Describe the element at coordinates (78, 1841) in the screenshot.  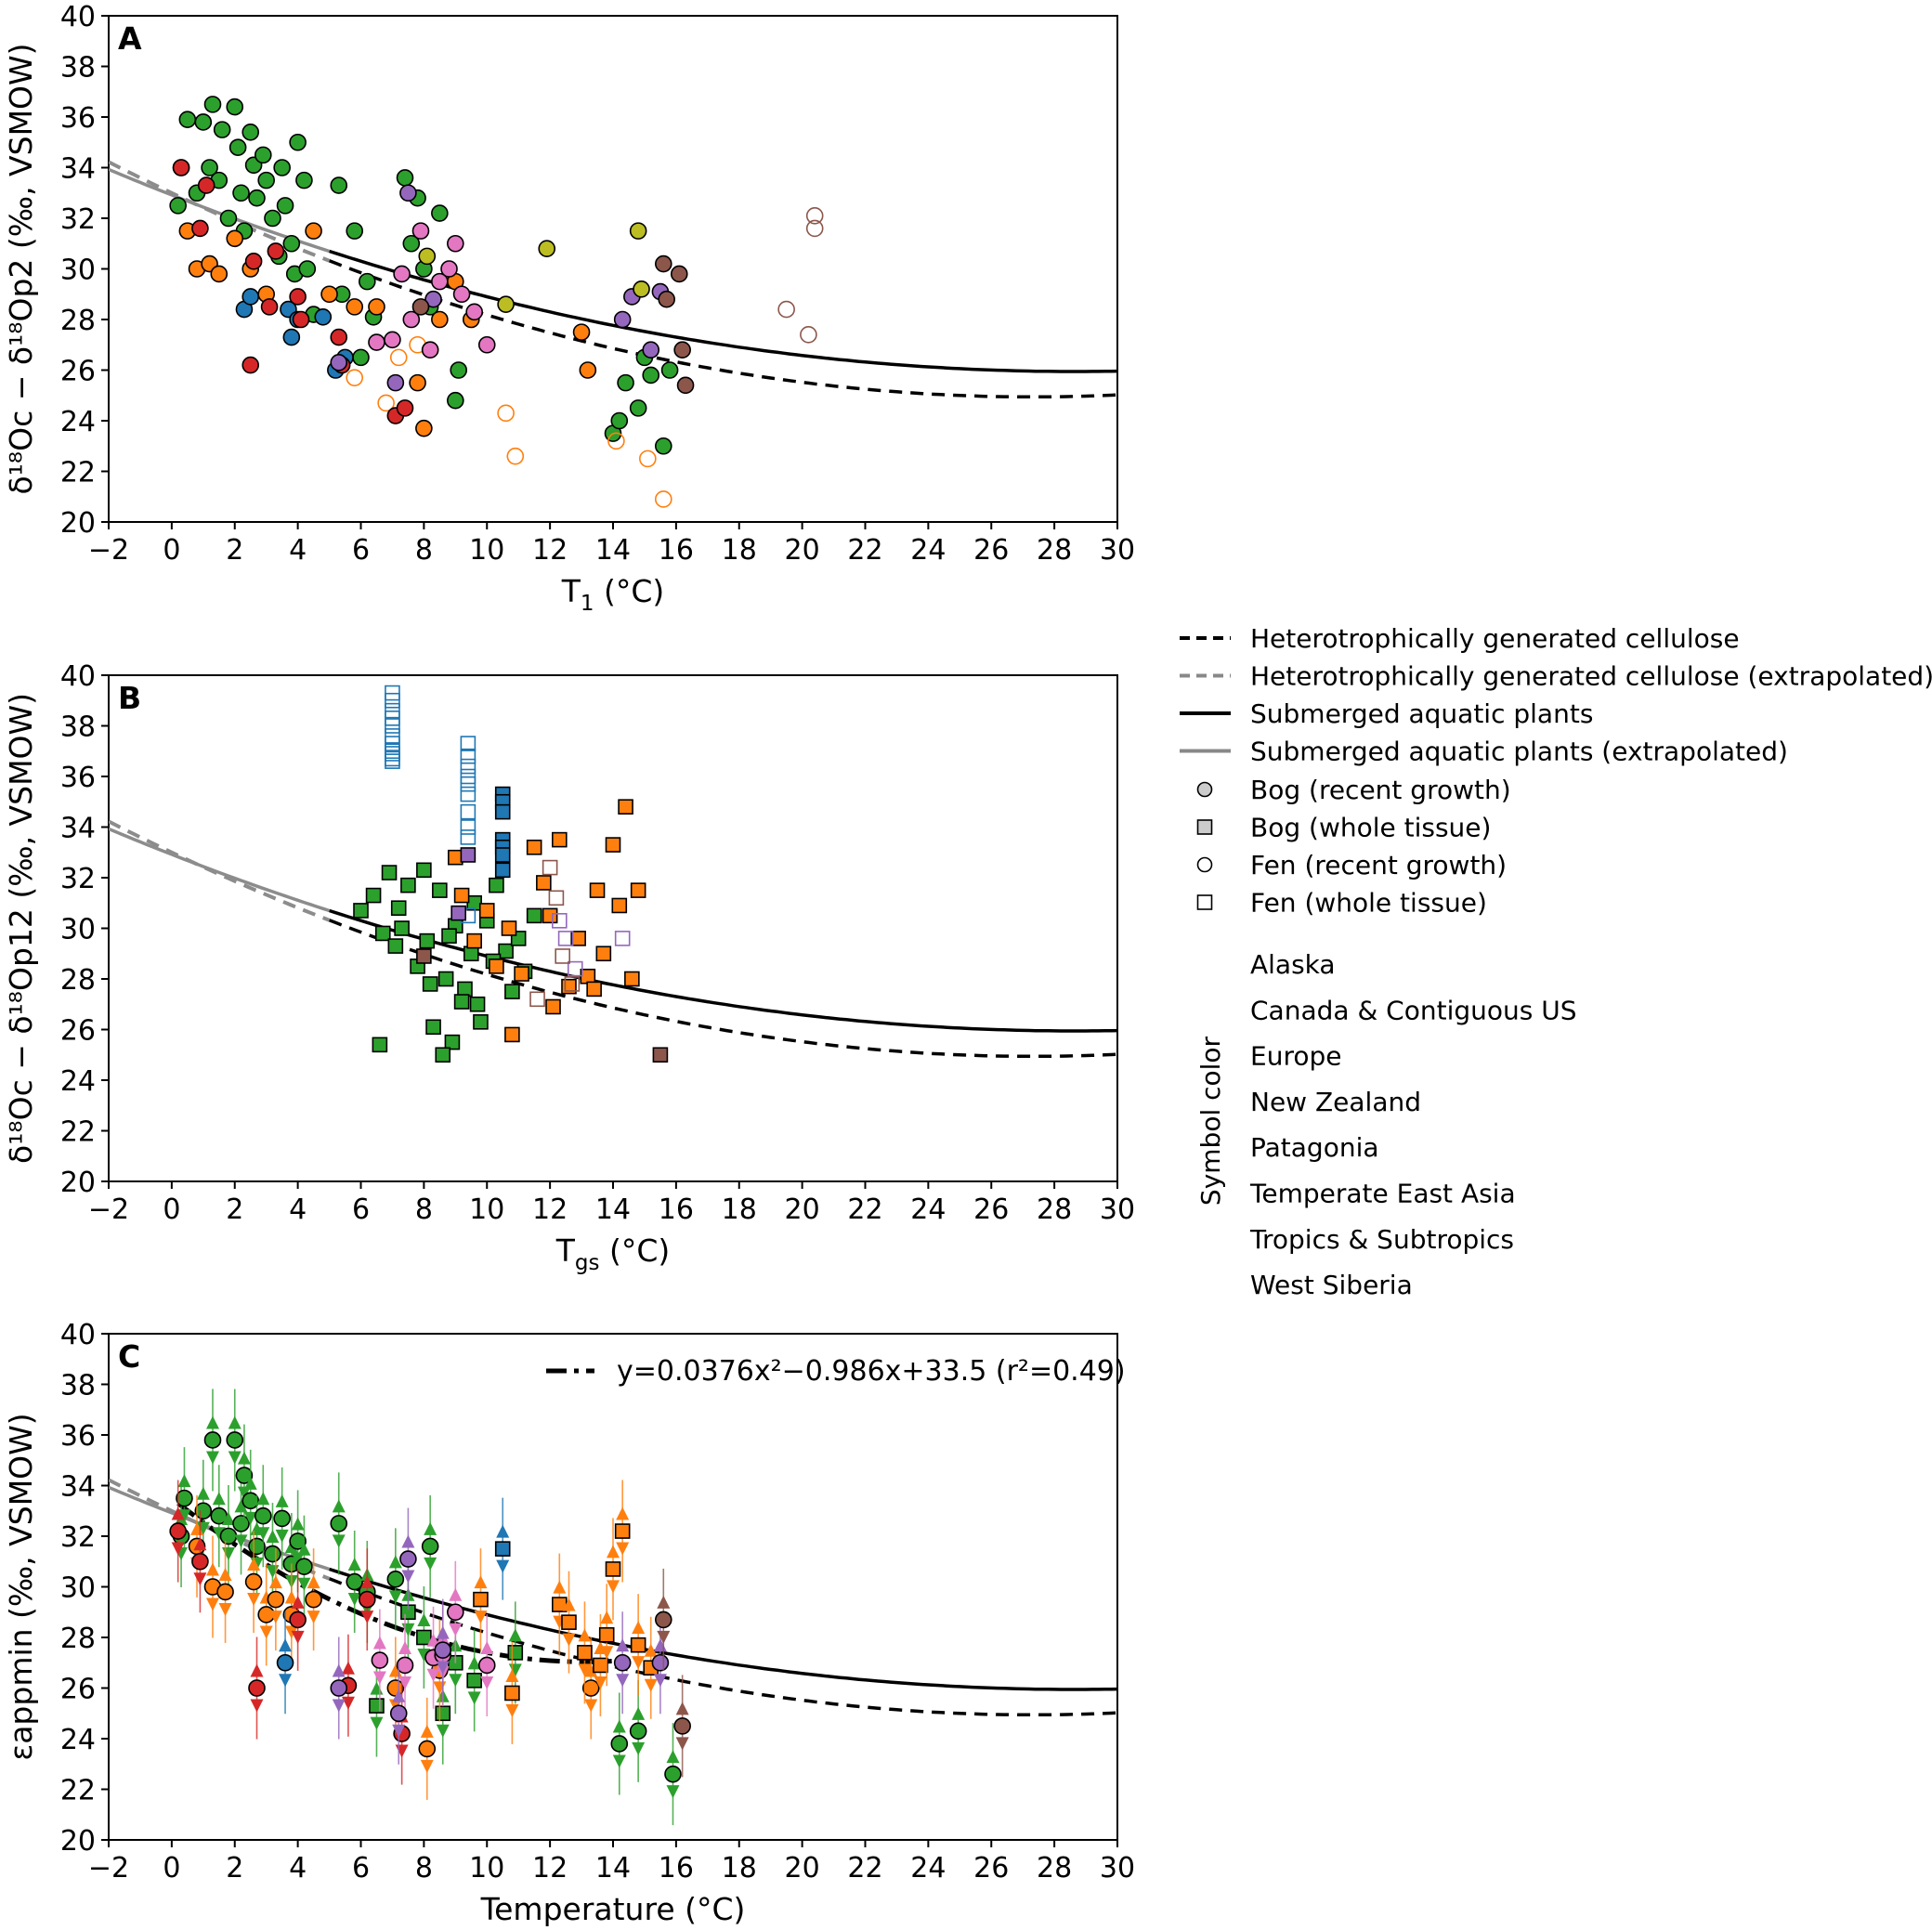
I see `y-tick-label: 20` at that location.